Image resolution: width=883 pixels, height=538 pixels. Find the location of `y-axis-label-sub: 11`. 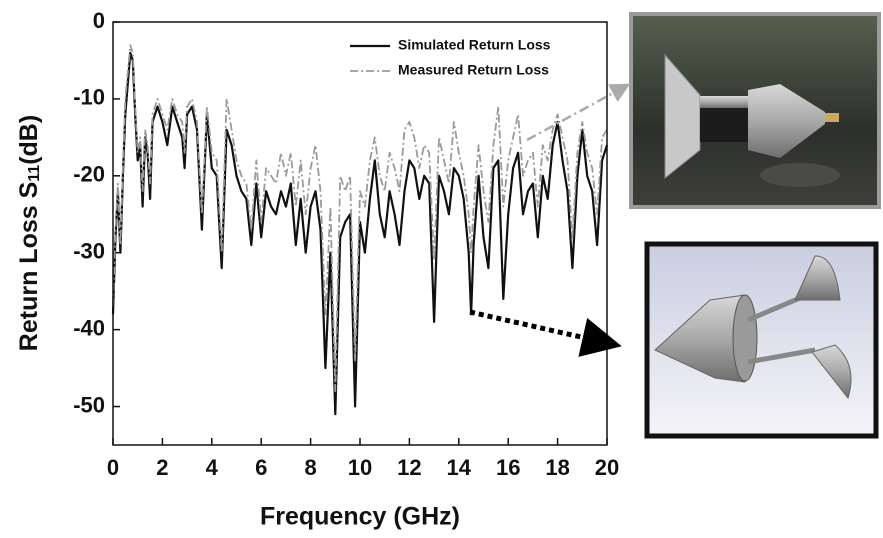

y-axis-label-sub: 11 is located at coordinates (34, 173).